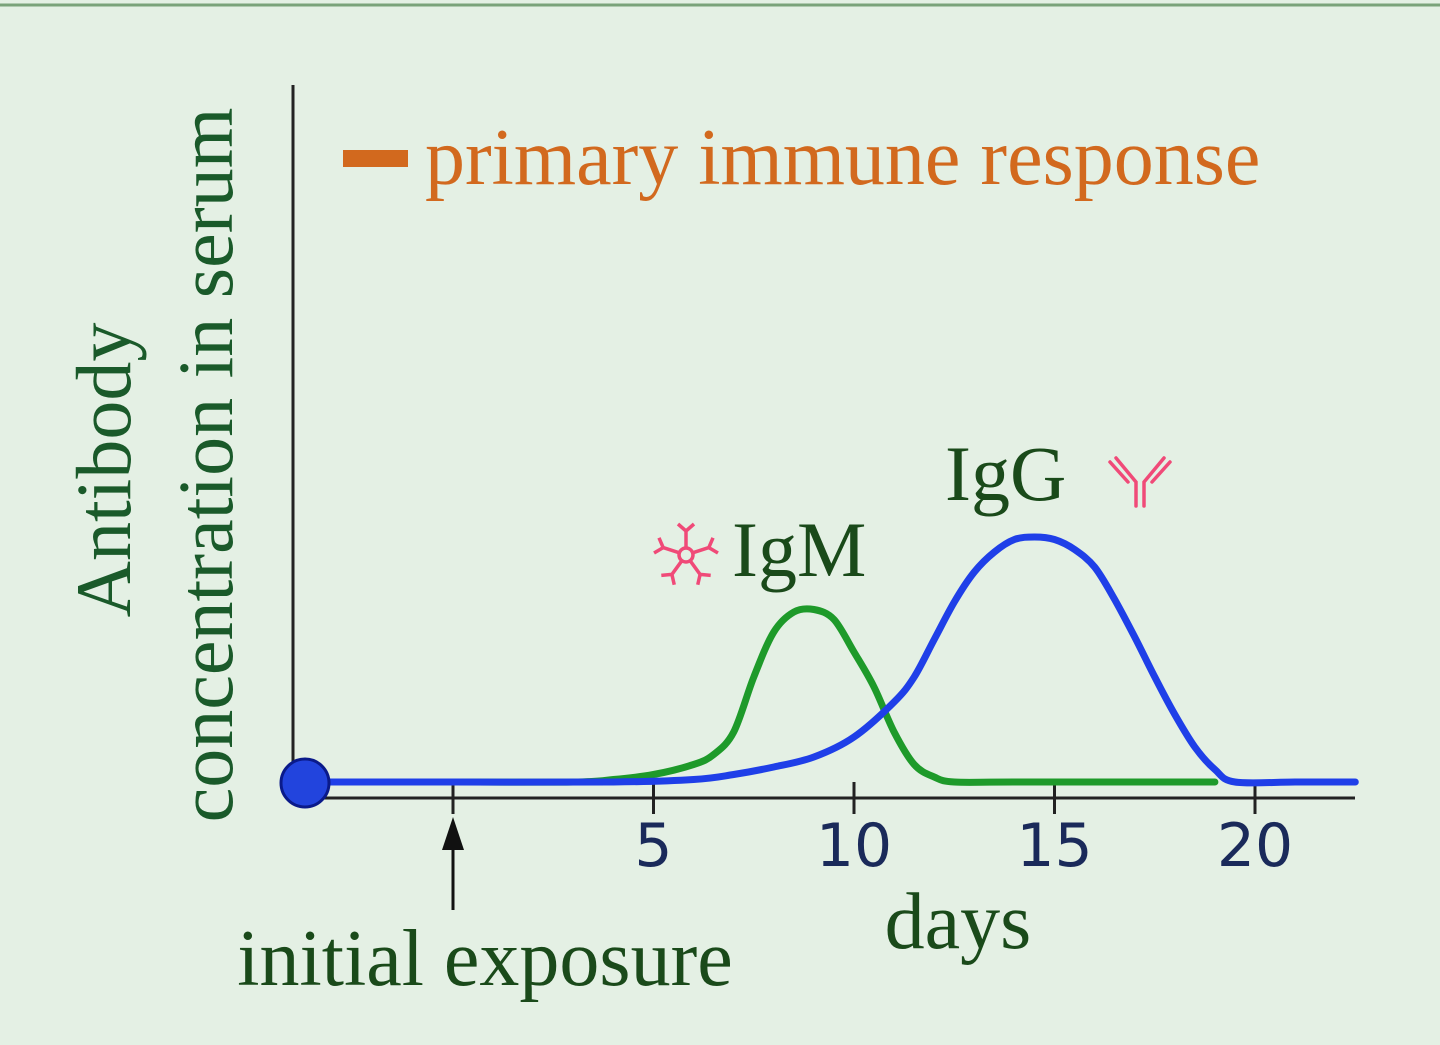 The width and height of the screenshot is (1440, 1045). Describe the element at coordinates (1005, 473) in the screenshot. I see `series-label-igg: IgG` at that location.